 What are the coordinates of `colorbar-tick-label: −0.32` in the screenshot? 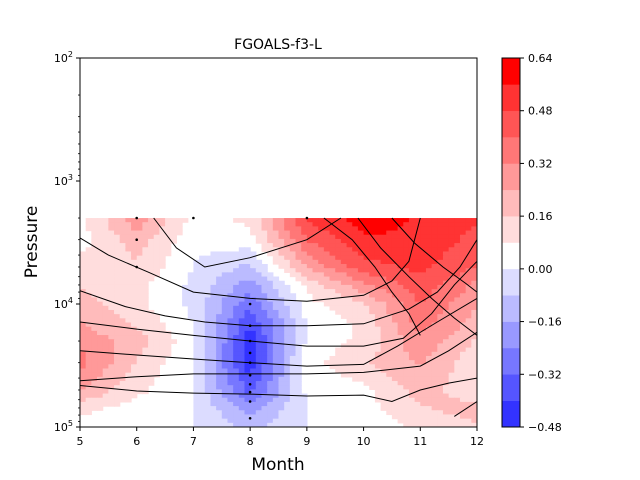 It's located at (545, 374).